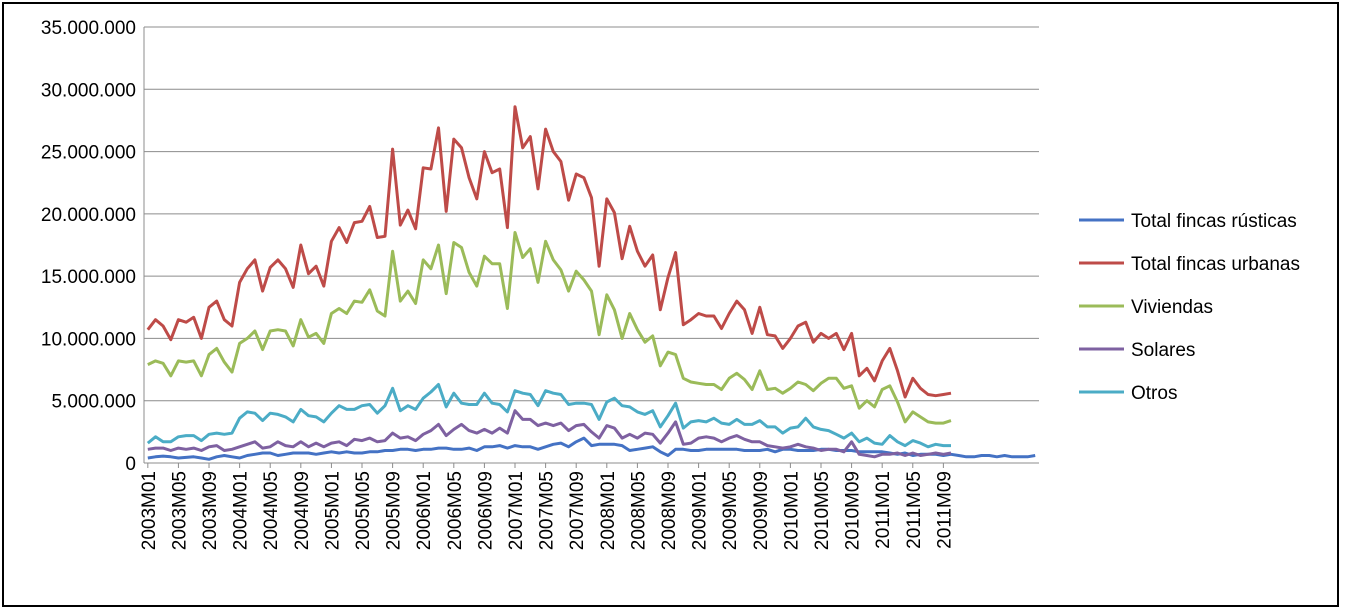 This screenshot has height=612, width=1345. I want to click on y-tick-label: 10.000.000, so click(88, 339).